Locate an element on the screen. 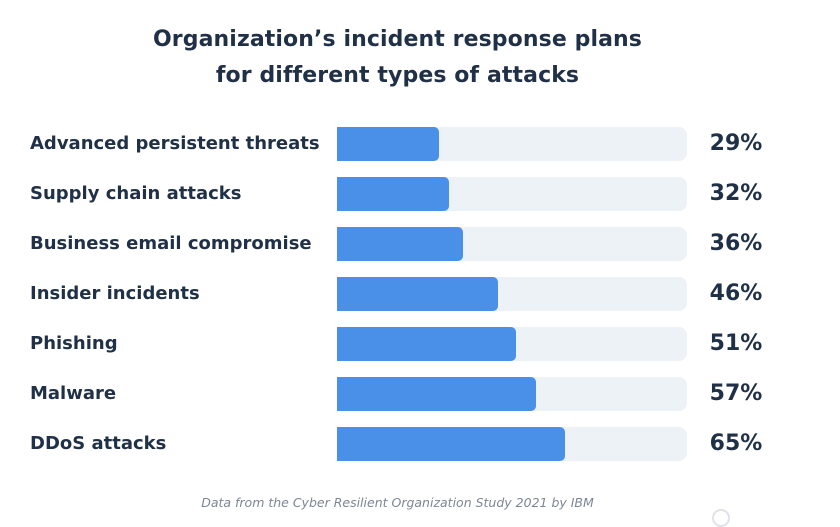 The image size is (840, 527). chart-title-line-2: for different types of attacks is located at coordinates (397, 75).